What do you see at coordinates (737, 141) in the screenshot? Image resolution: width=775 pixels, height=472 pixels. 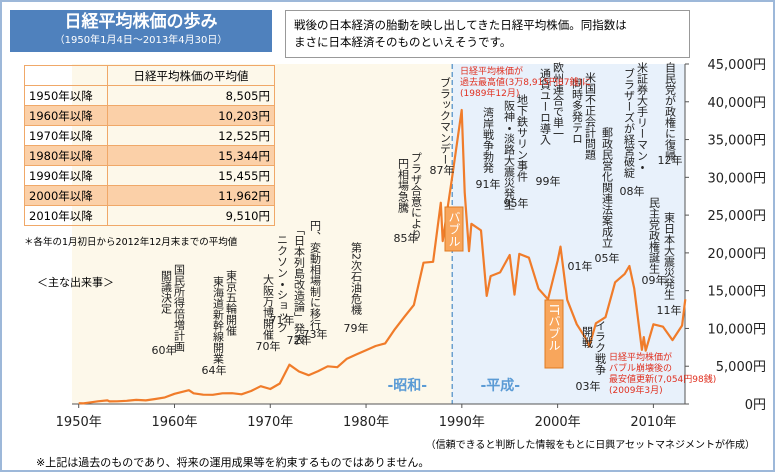 I see `y-tick-label: 35,000円` at bounding box center [737, 141].